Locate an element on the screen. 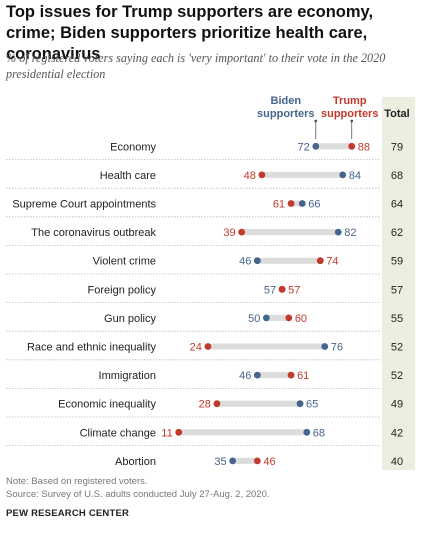 The width and height of the screenshot is (424, 545). category-label: Immigration is located at coordinates (127, 376).